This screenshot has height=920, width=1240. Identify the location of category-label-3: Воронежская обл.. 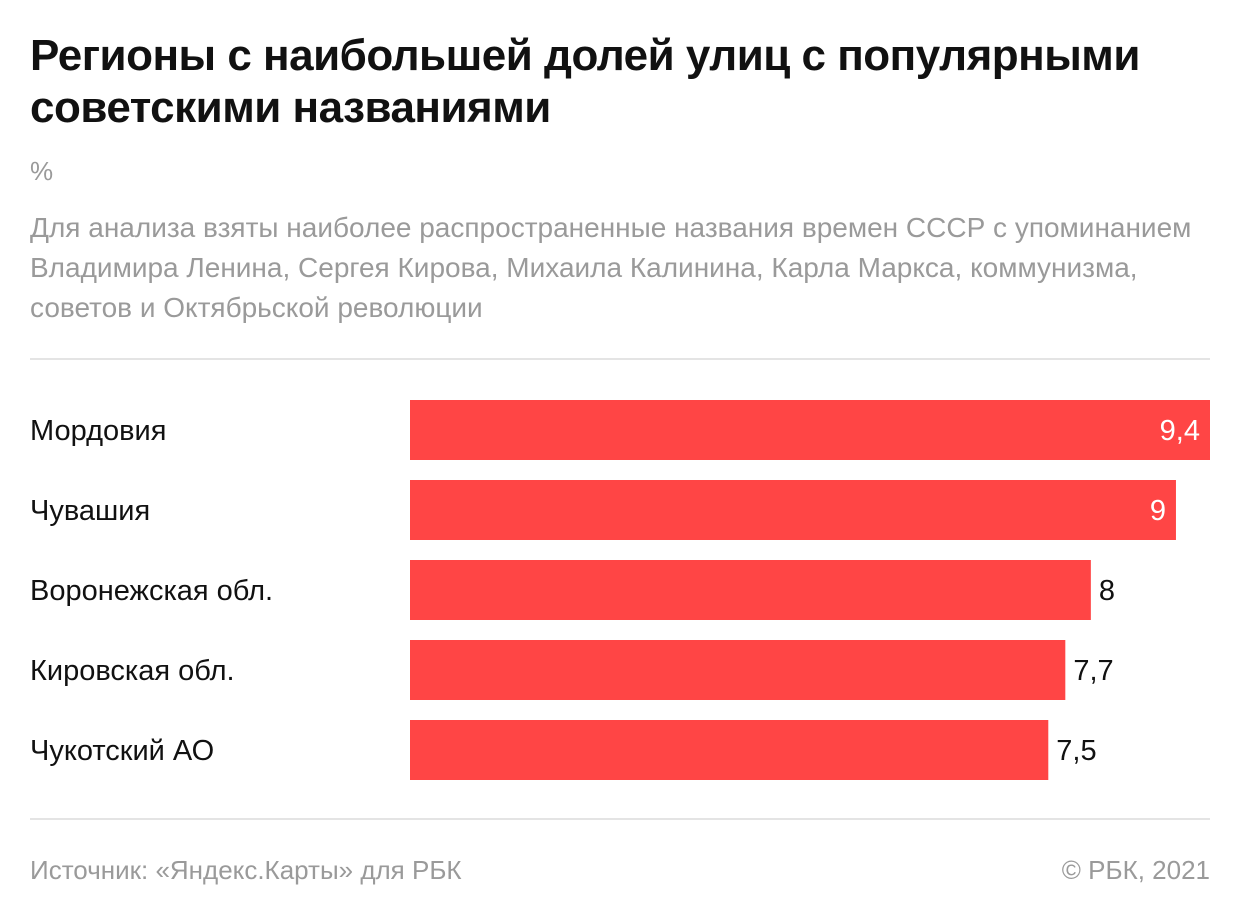
(151, 591).